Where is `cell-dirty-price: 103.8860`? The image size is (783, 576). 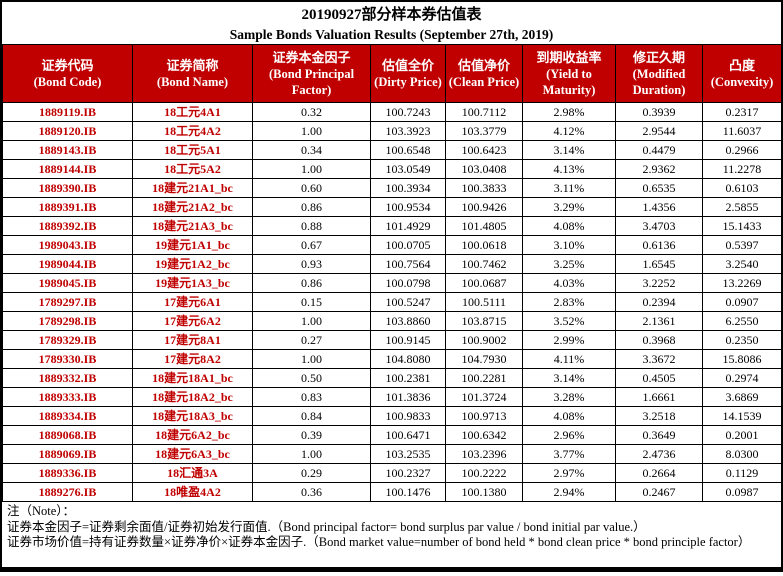 cell-dirty-price: 103.8860 is located at coordinates (408, 321).